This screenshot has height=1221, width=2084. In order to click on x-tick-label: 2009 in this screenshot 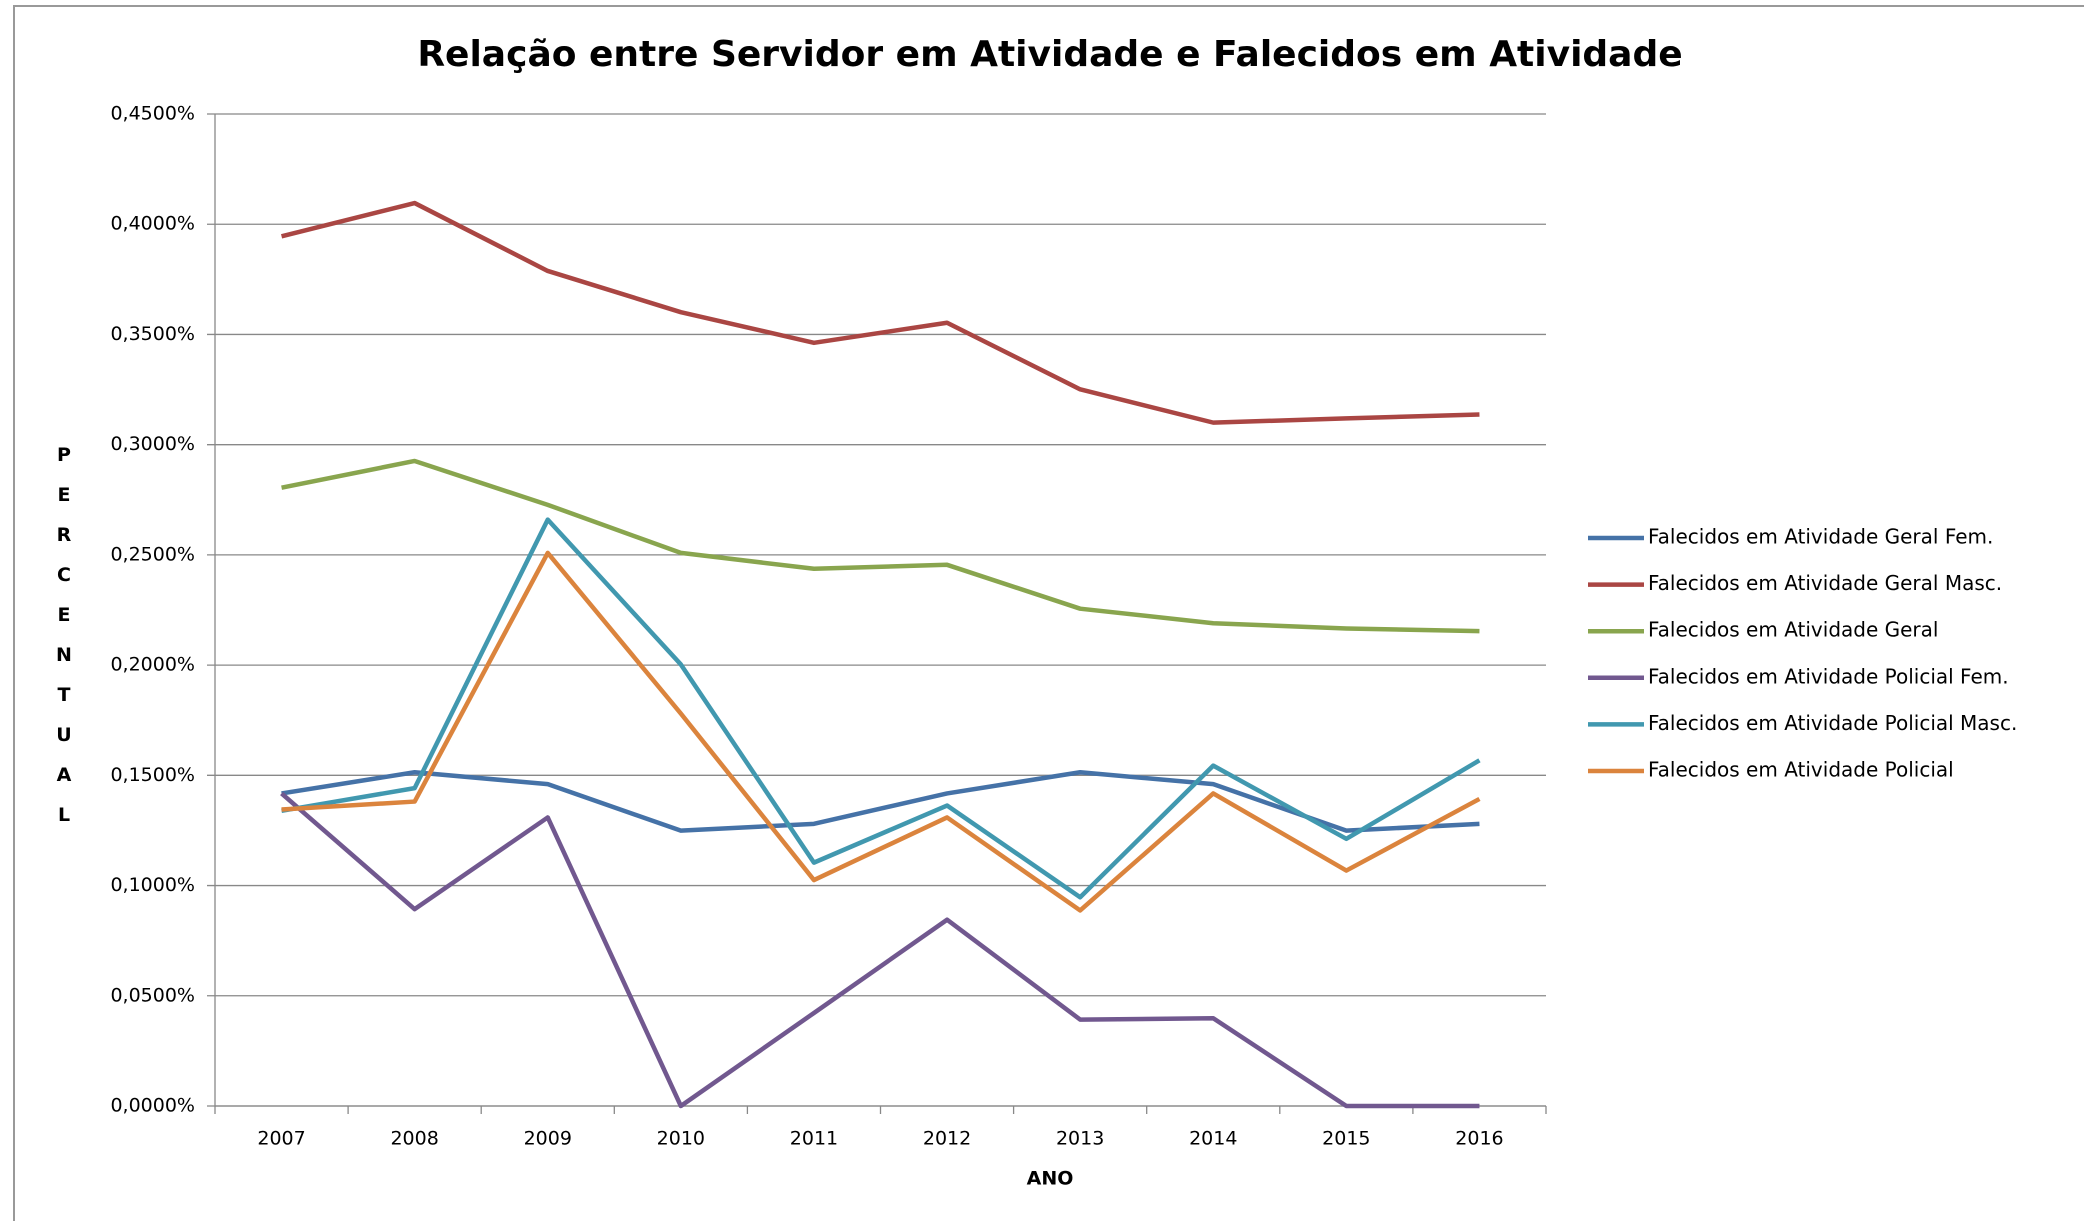, I will do `click(548, 1139)`.